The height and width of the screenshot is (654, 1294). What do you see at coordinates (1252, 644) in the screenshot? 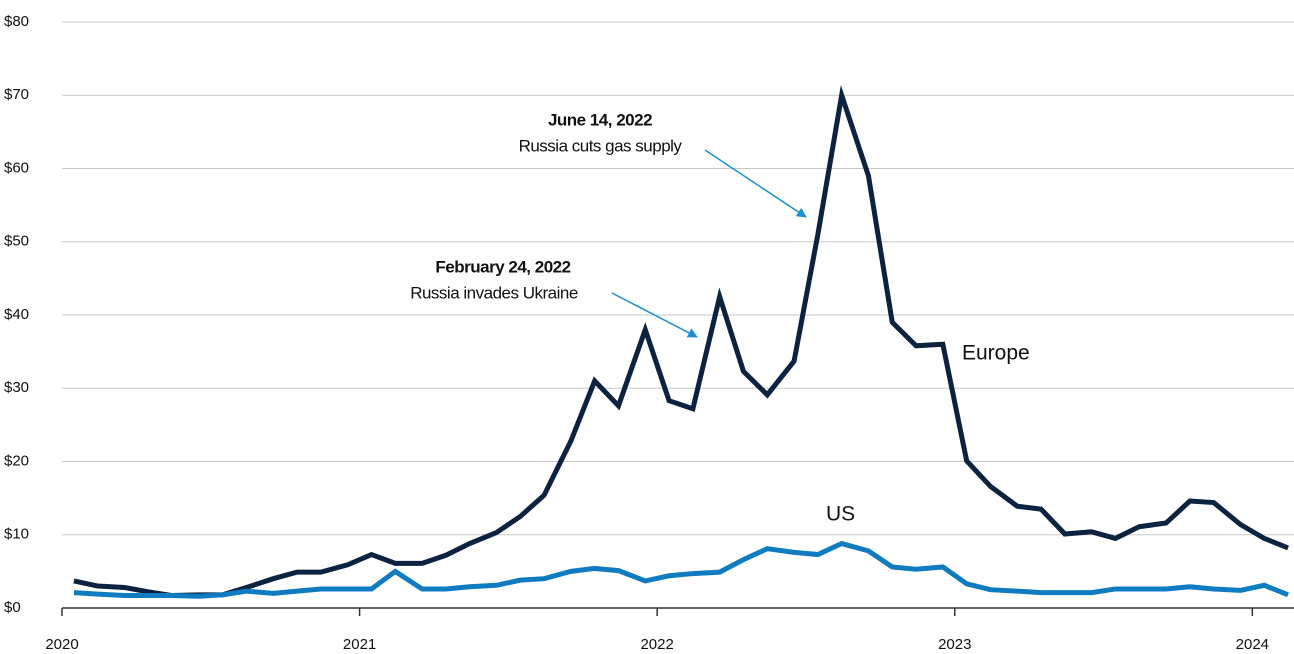
I see `x-tick-label: 2024` at bounding box center [1252, 644].